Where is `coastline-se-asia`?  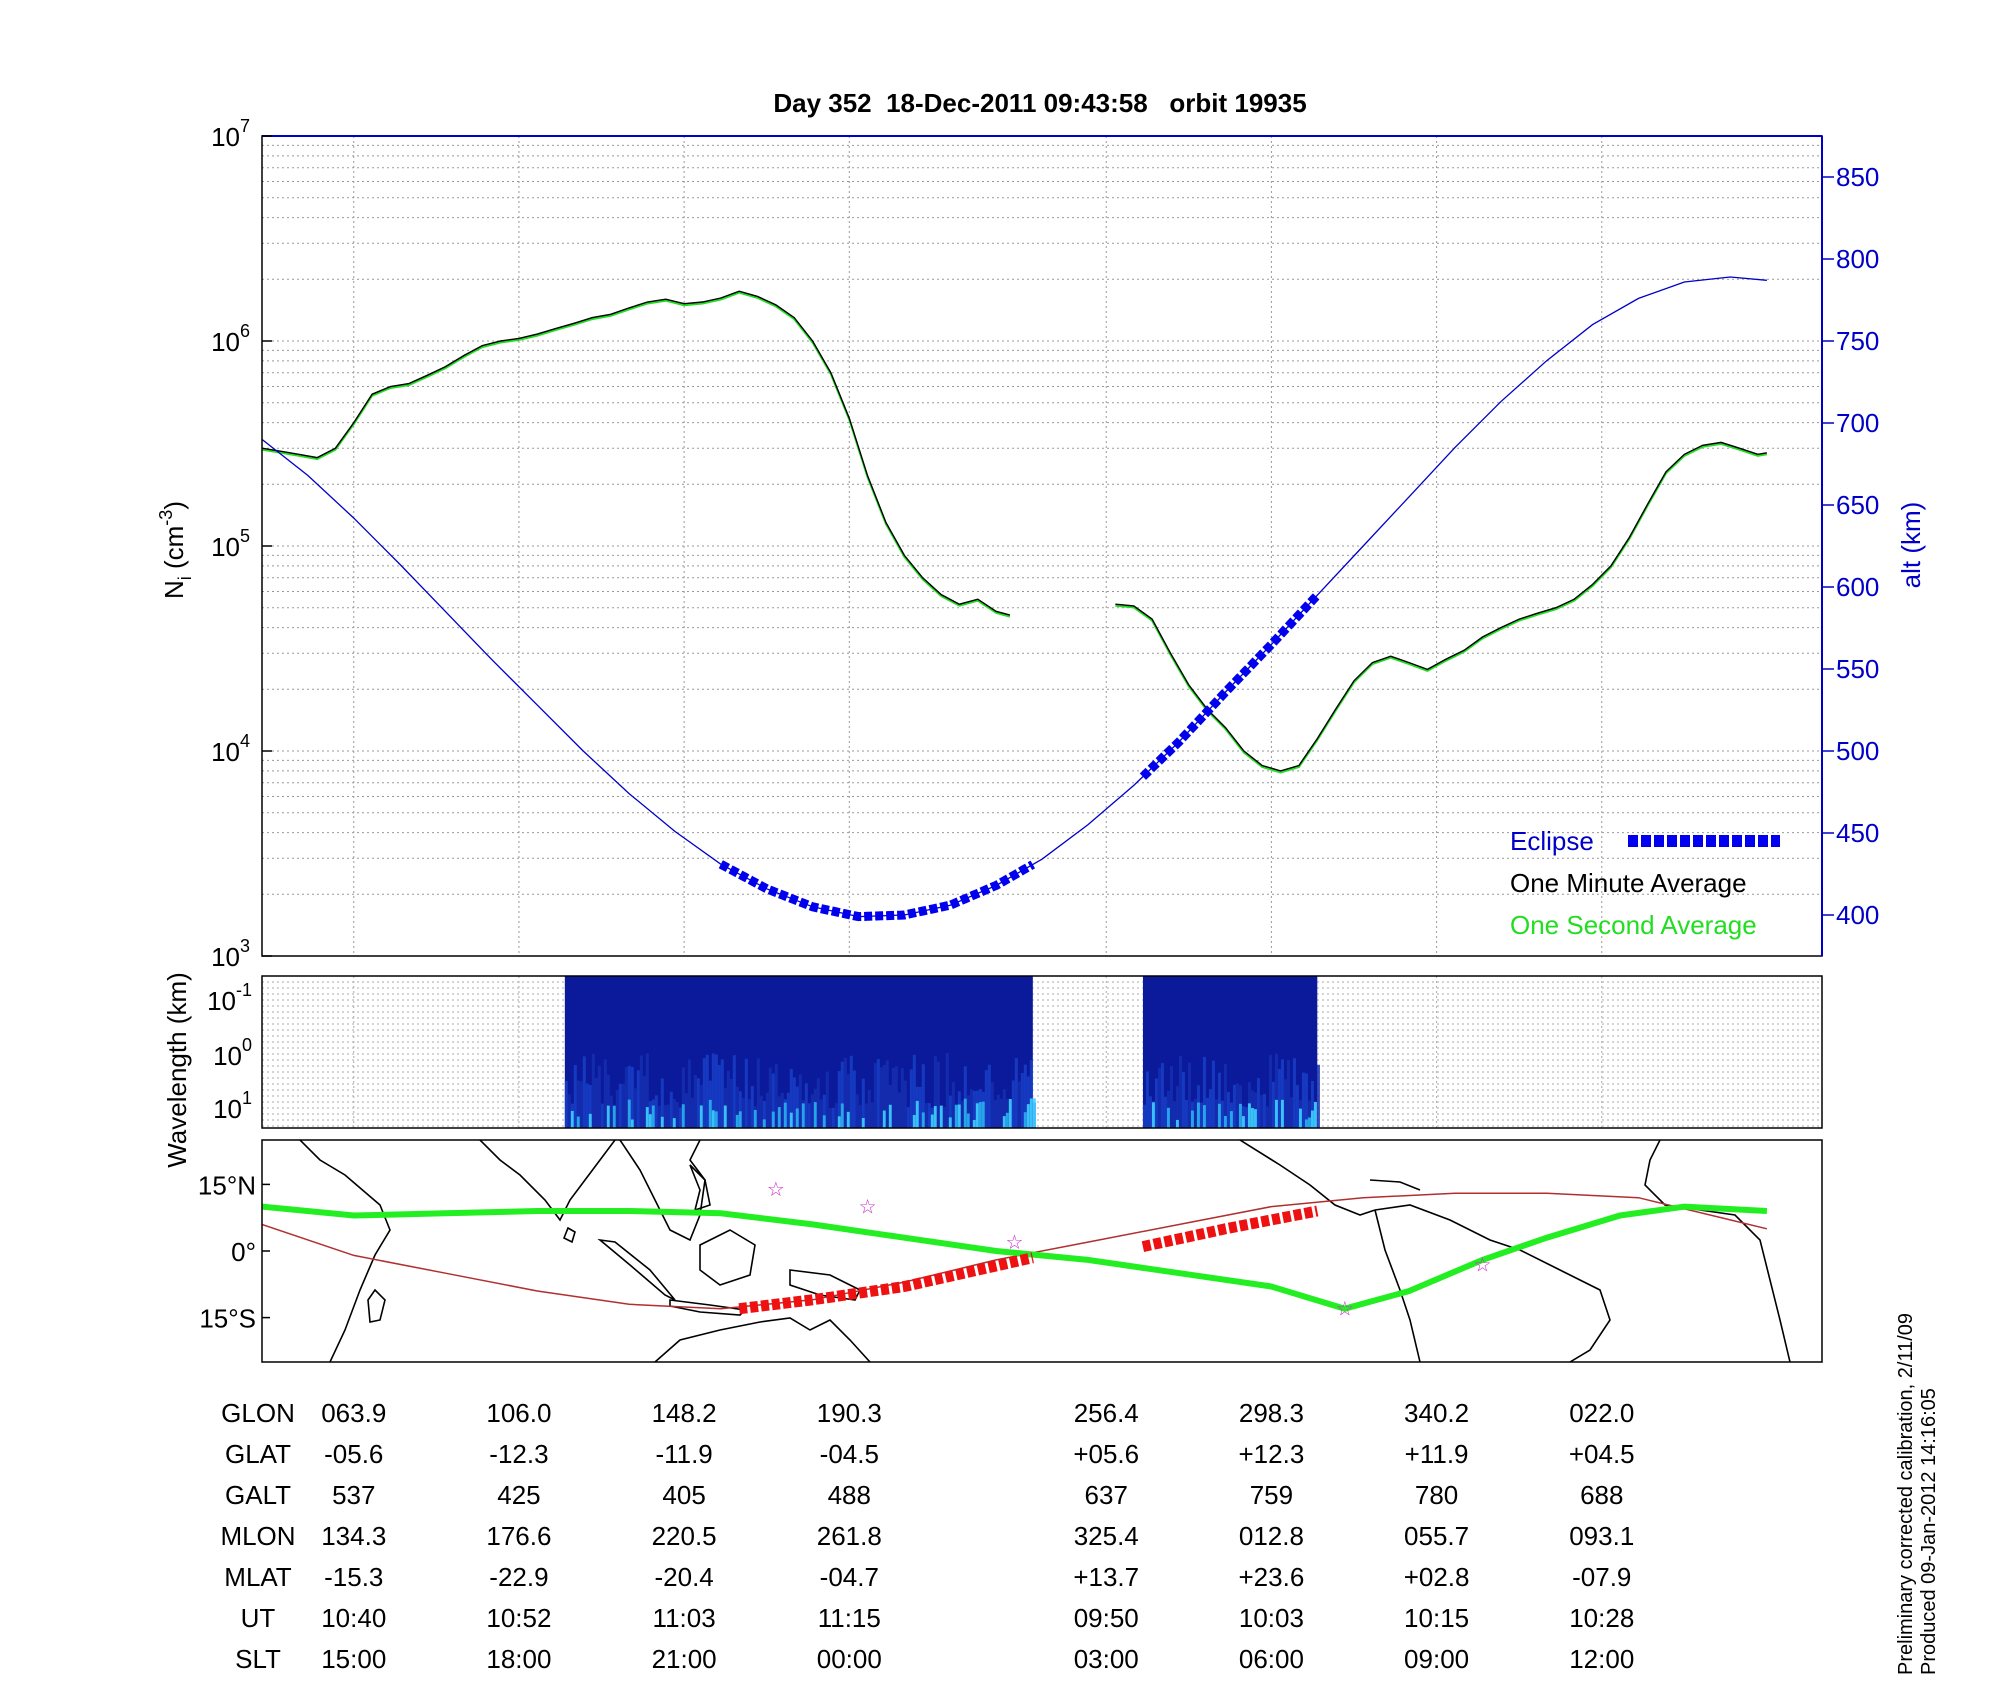 coastline-se-asia is located at coordinates (662, 1191).